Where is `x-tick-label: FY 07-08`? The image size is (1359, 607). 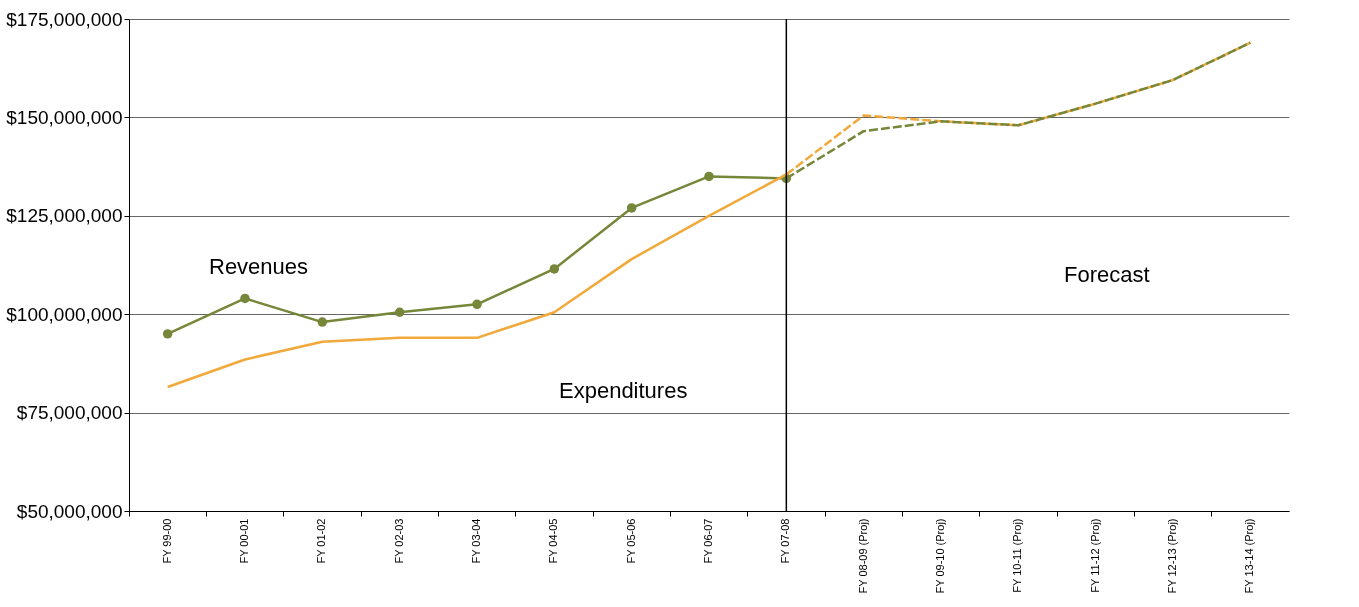 x-tick-label: FY 07-08 is located at coordinates (785, 541).